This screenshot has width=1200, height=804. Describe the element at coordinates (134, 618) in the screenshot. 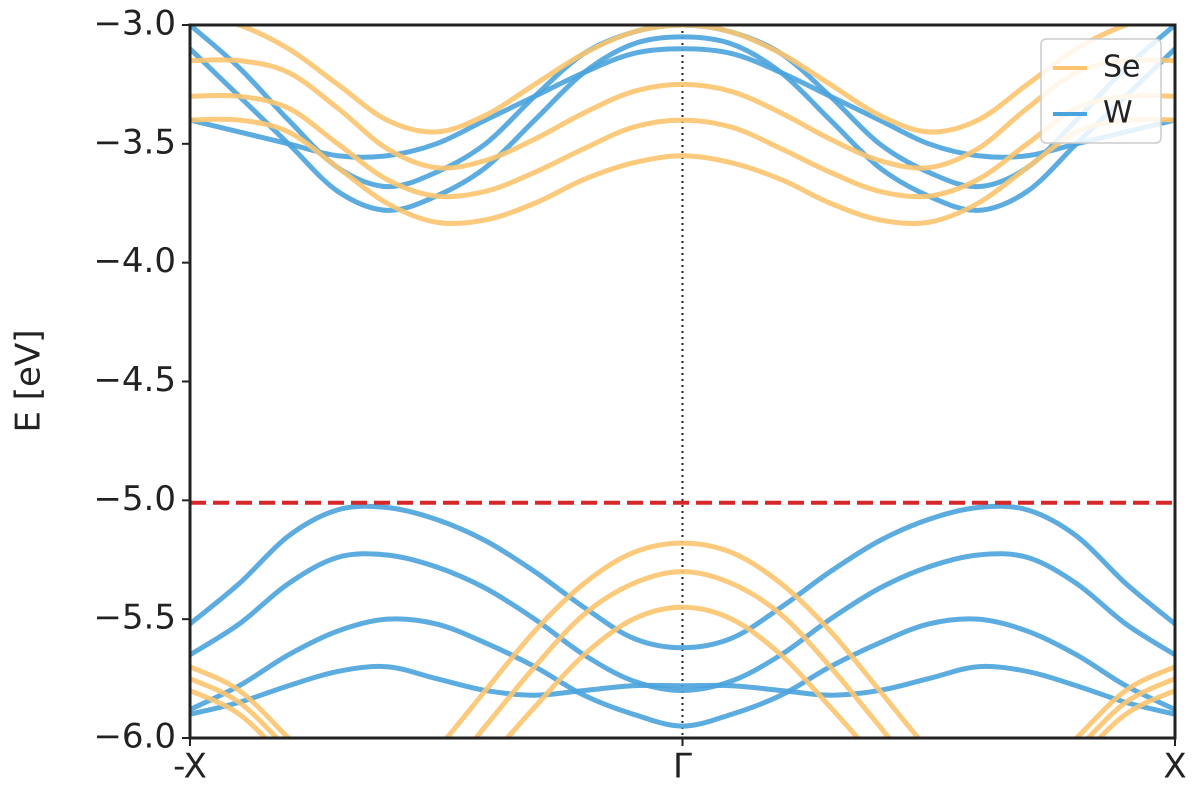

I see `y-tick-label: −5.5` at that location.